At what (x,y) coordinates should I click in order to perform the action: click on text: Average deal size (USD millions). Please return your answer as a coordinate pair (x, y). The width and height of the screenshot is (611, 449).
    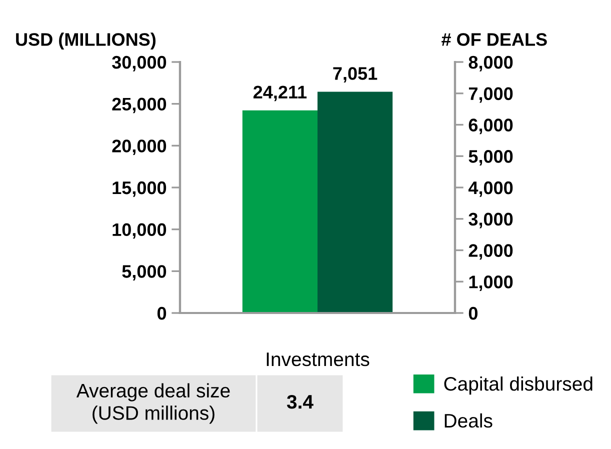
    Looking at the image, I should click on (153, 403).